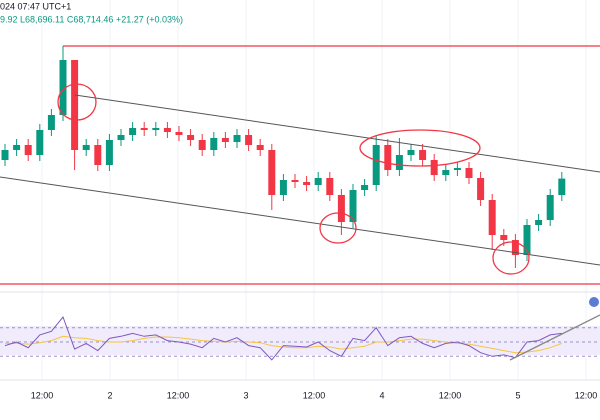 The height and width of the screenshot is (420, 600). Describe the element at coordinates (35, 6) in the screenshot. I see `header-time: 024 07:47 UTC+1` at that location.